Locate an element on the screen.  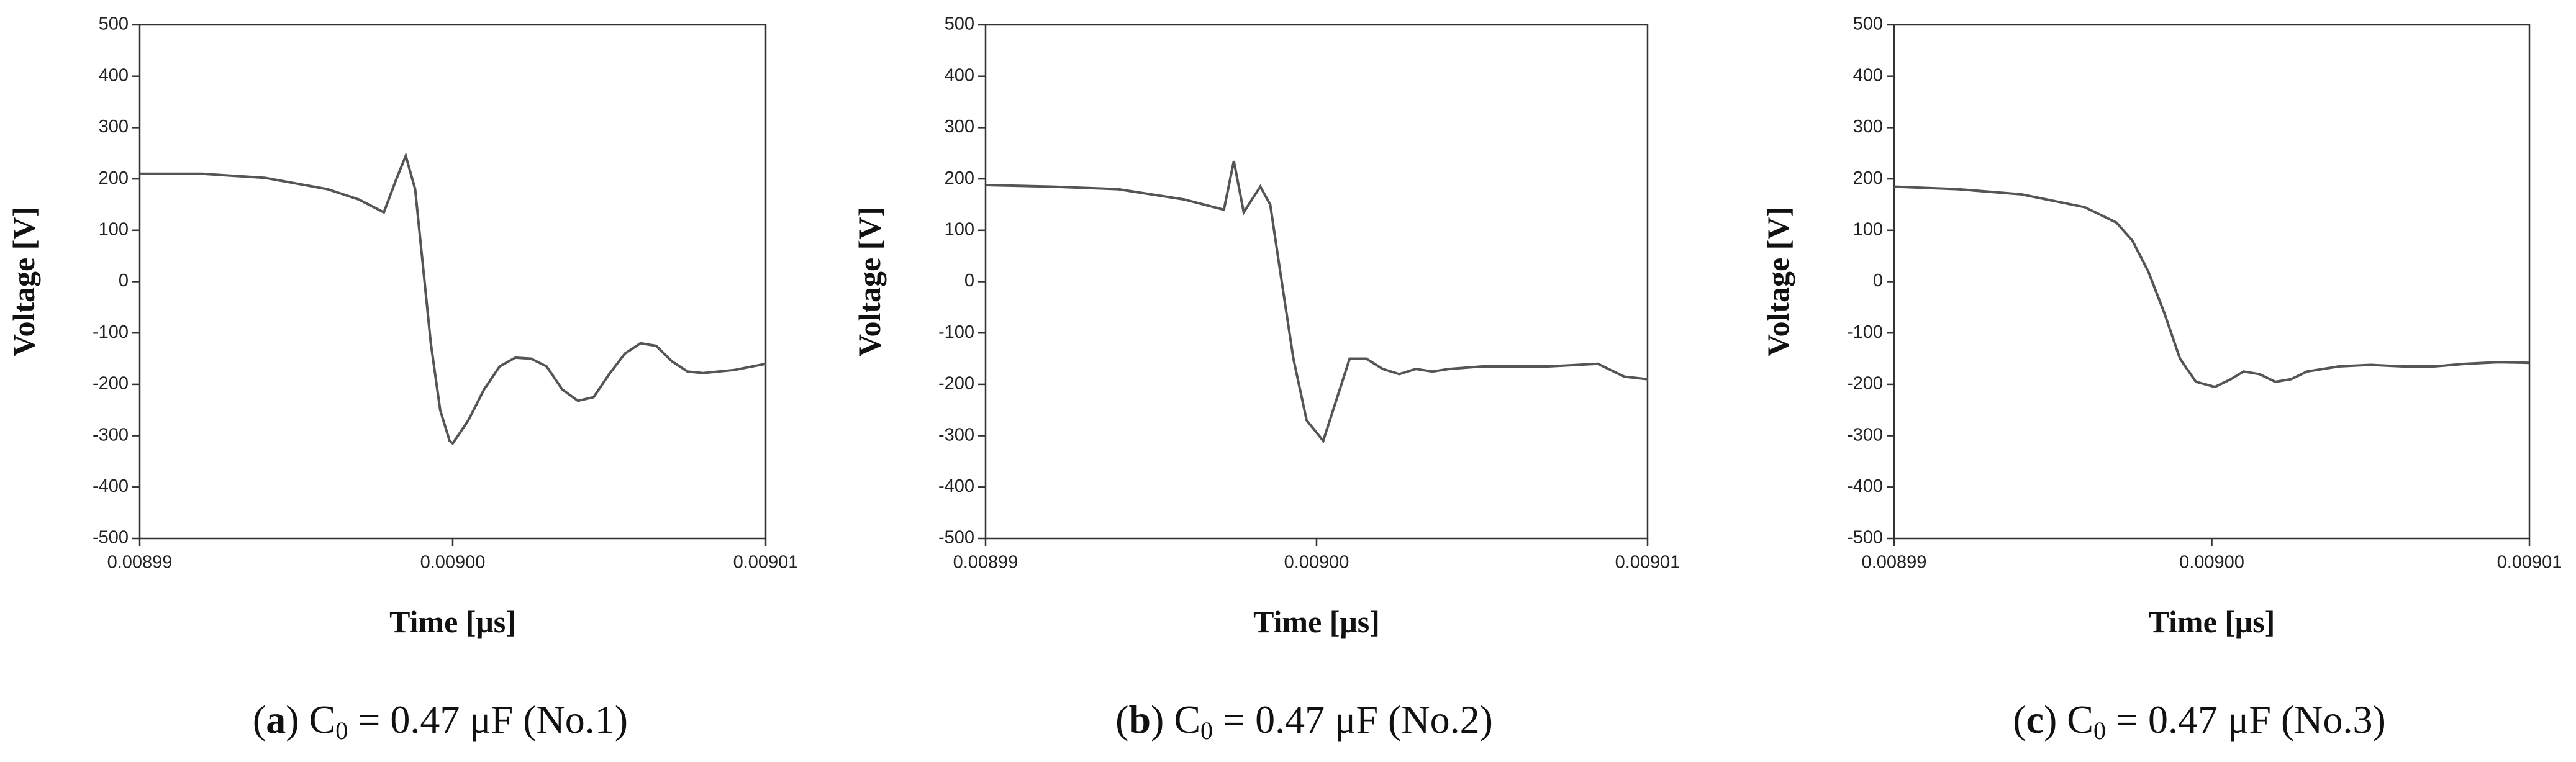
caption: (a) C0 = 0.47 μF (No.1) is located at coordinates (440, 721).